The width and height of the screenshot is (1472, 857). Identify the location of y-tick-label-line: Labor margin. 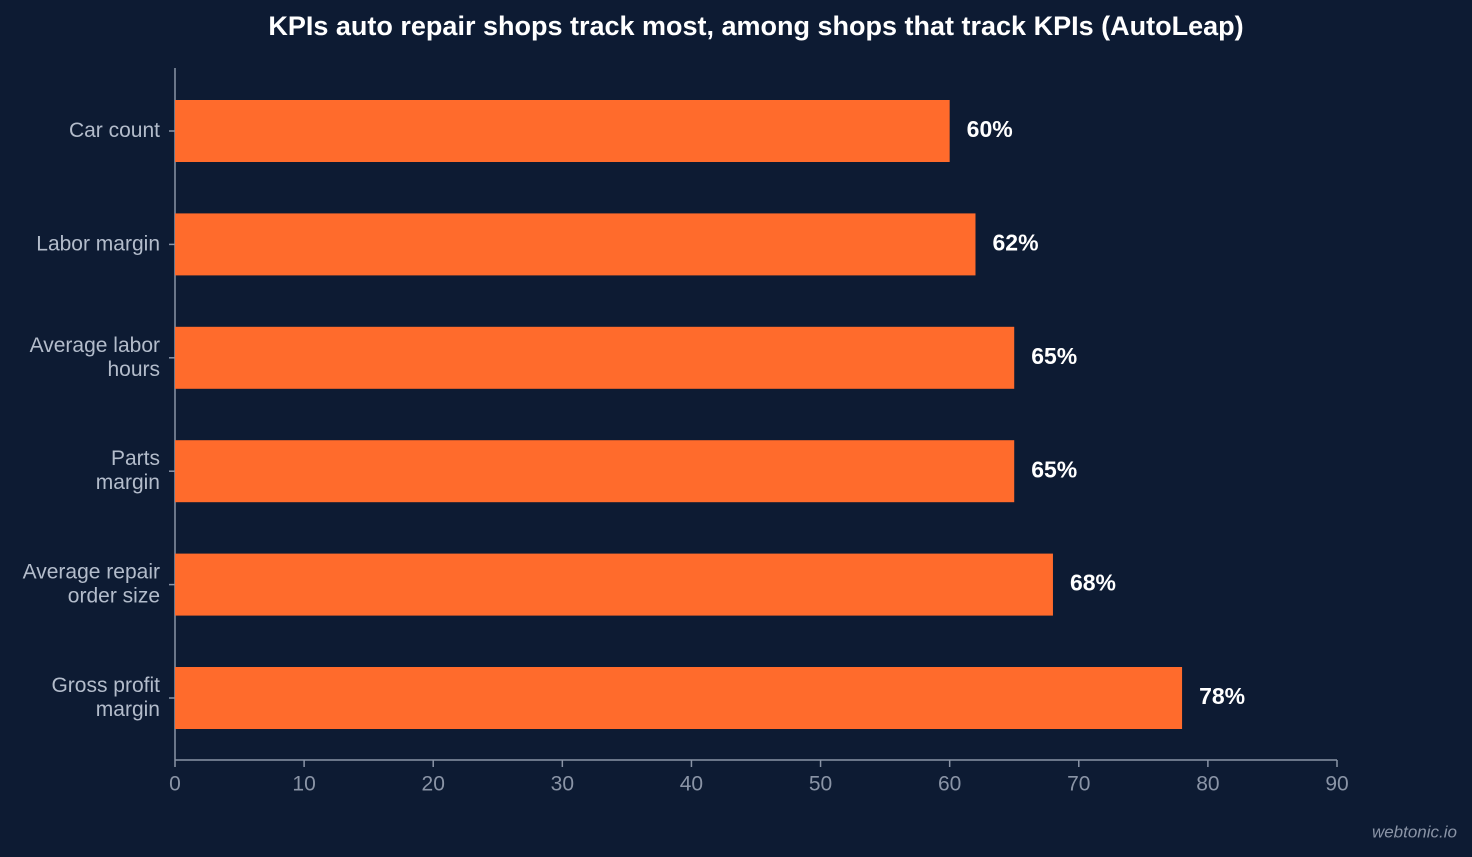
(98, 243).